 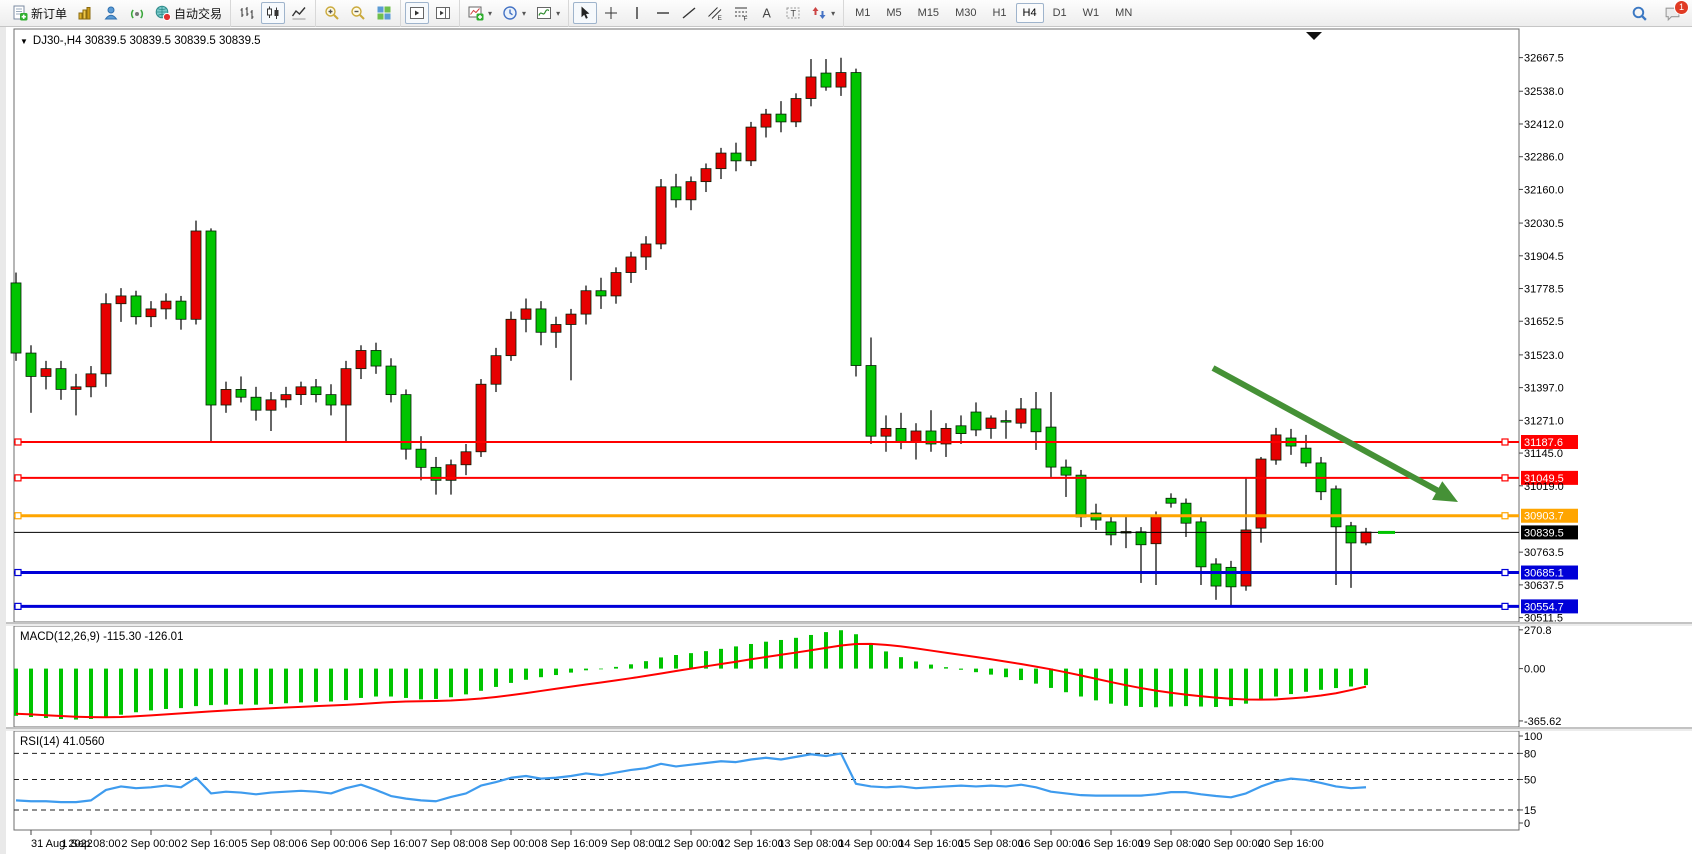 What do you see at coordinates (137, 13) in the screenshot?
I see `signals-button` at bounding box center [137, 13].